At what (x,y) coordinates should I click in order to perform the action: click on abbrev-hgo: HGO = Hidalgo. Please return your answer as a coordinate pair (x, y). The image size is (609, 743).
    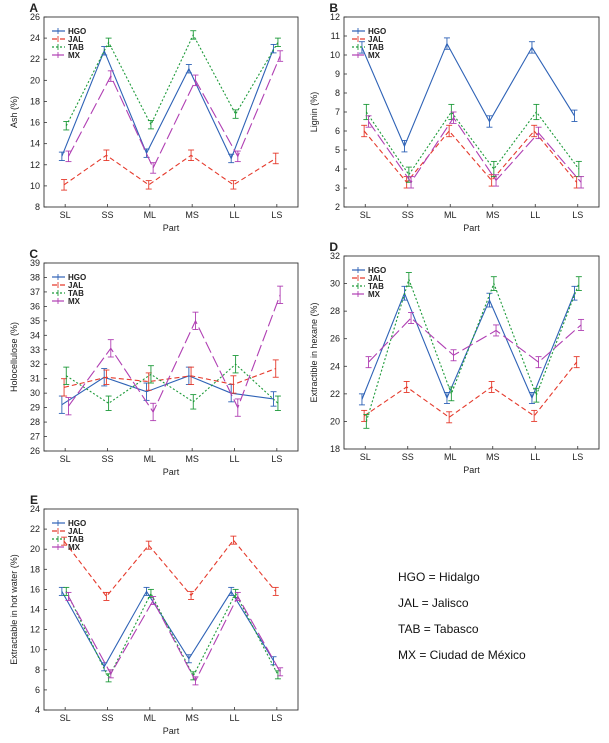
    Looking at the image, I should click on (439, 577).